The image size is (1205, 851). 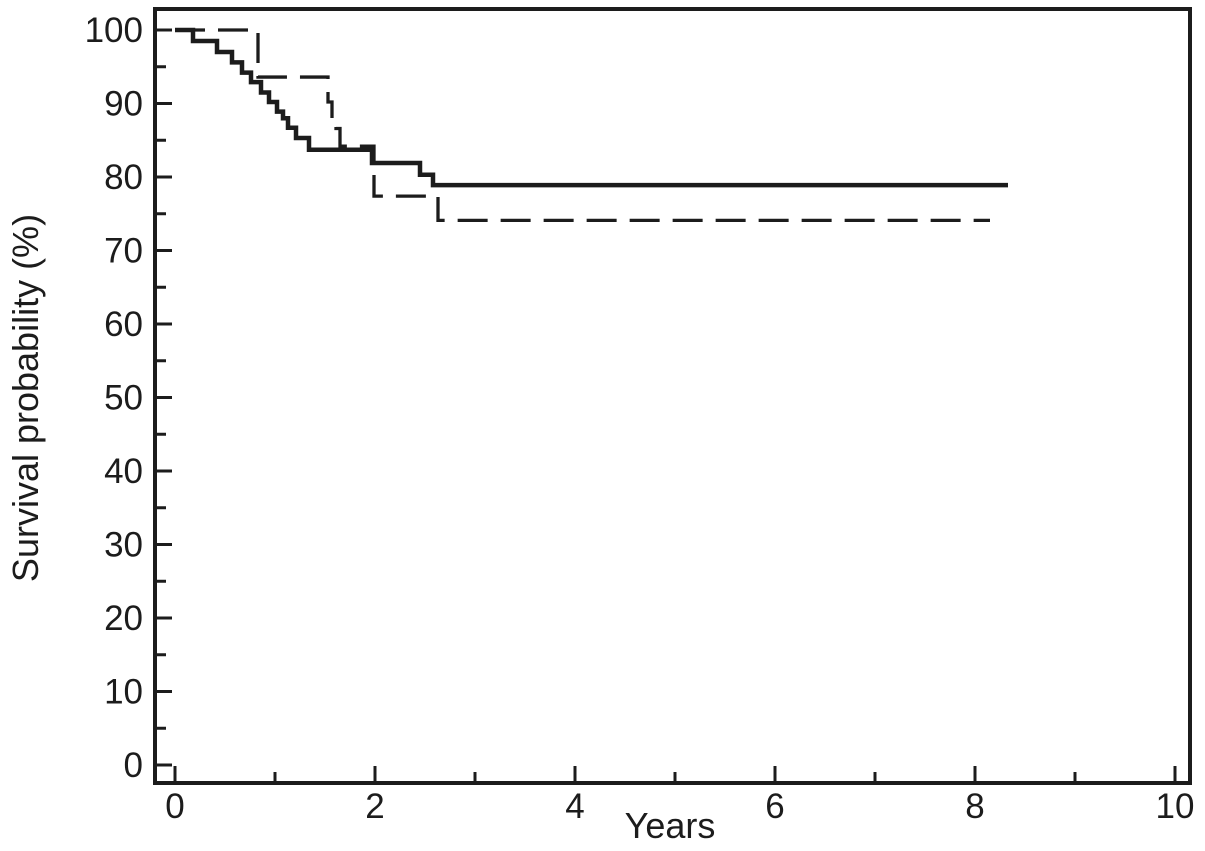 What do you see at coordinates (133, 765) in the screenshot?
I see `y-tick-label: 0` at bounding box center [133, 765].